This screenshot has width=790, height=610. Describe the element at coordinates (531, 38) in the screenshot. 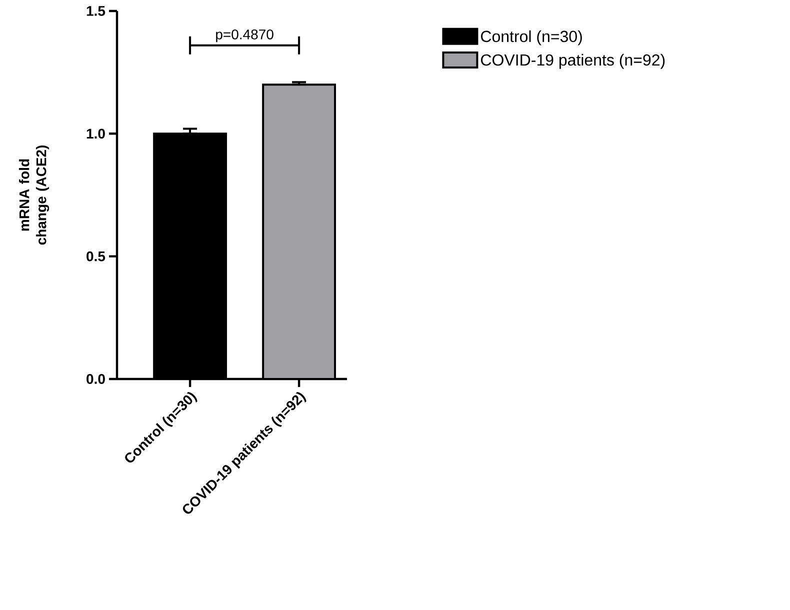

I see `legend-label: Control (n=30)` at that location.